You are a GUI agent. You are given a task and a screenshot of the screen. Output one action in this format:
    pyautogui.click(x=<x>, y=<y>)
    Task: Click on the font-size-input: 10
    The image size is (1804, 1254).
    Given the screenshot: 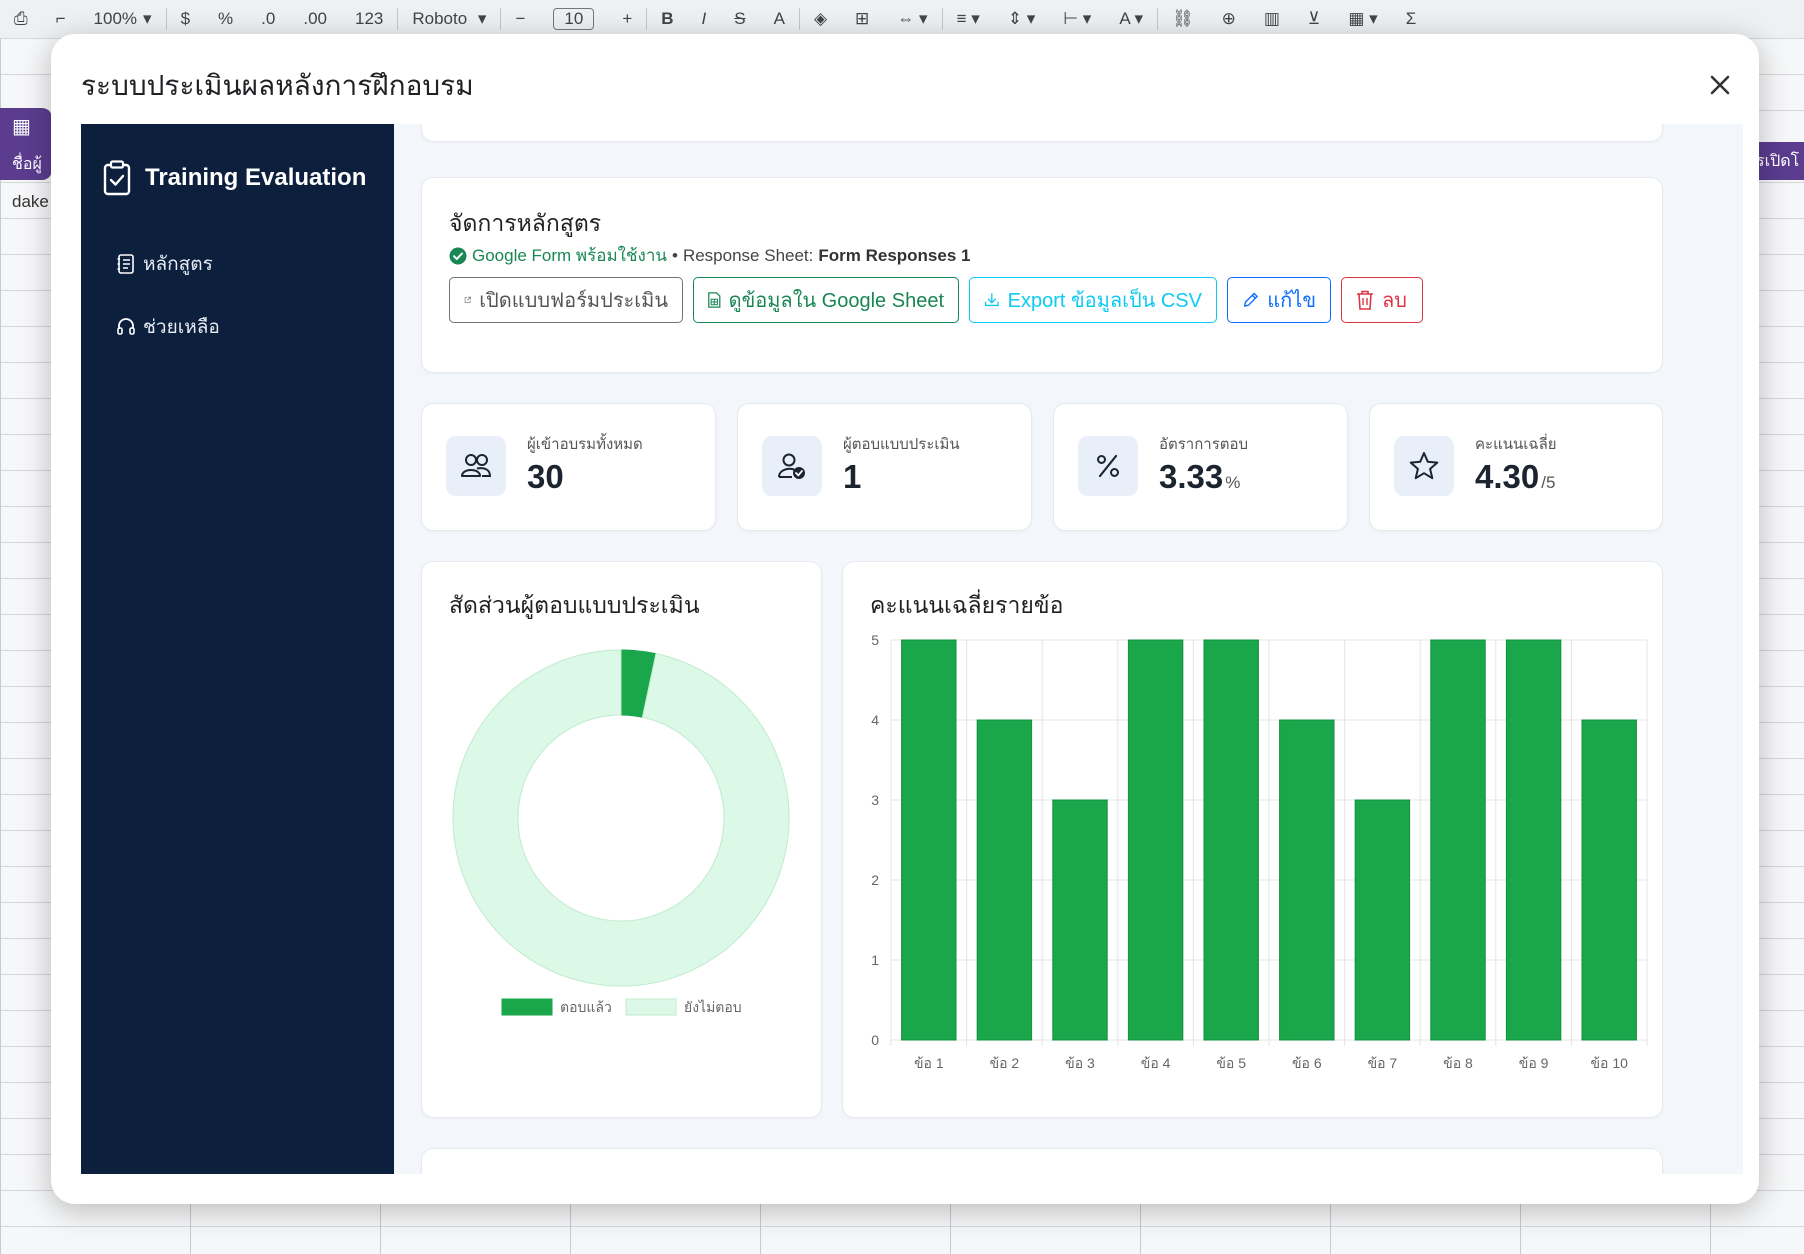 What is the action you would take?
    pyautogui.click(x=573, y=19)
    